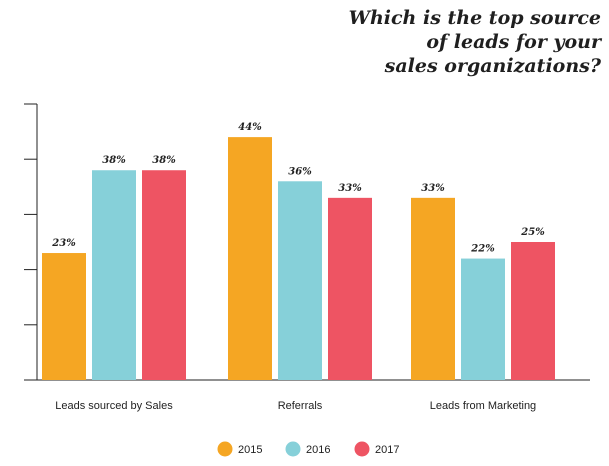 The image size is (609, 466). Describe the element at coordinates (513, 42) in the screenshot. I see `chart-title-line-2: of leads for your` at that location.